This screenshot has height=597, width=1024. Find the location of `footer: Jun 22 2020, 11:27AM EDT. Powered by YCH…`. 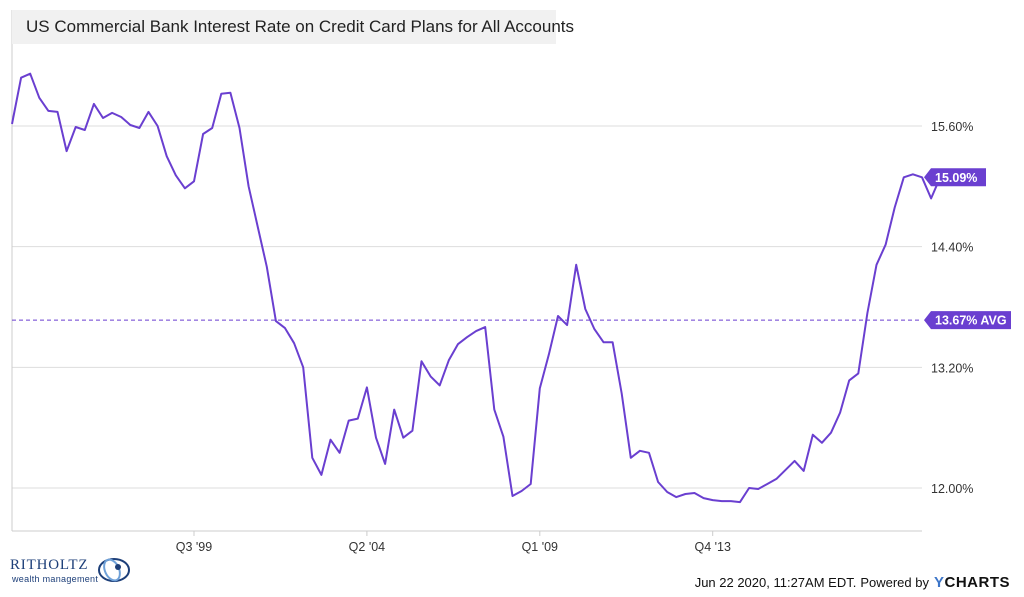

footer: Jun 22 2020, 11:27AM EDT. Powered by YCH… is located at coordinates (852, 582).